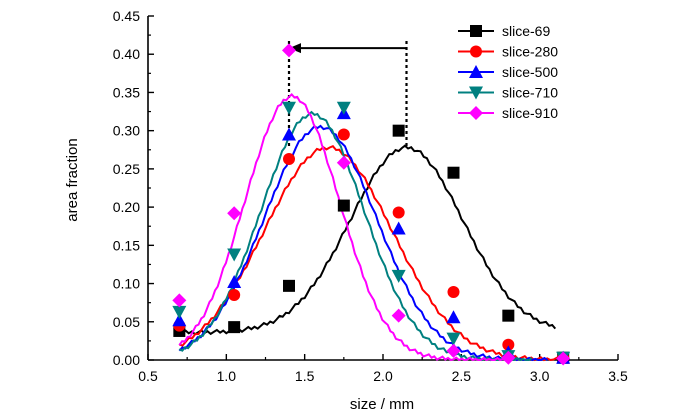 Image resolution: width=700 pixels, height=415 pixels. What do you see at coordinates (382, 404) in the screenshot?
I see `x-axis-title: size / mm` at bounding box center [382, 404].